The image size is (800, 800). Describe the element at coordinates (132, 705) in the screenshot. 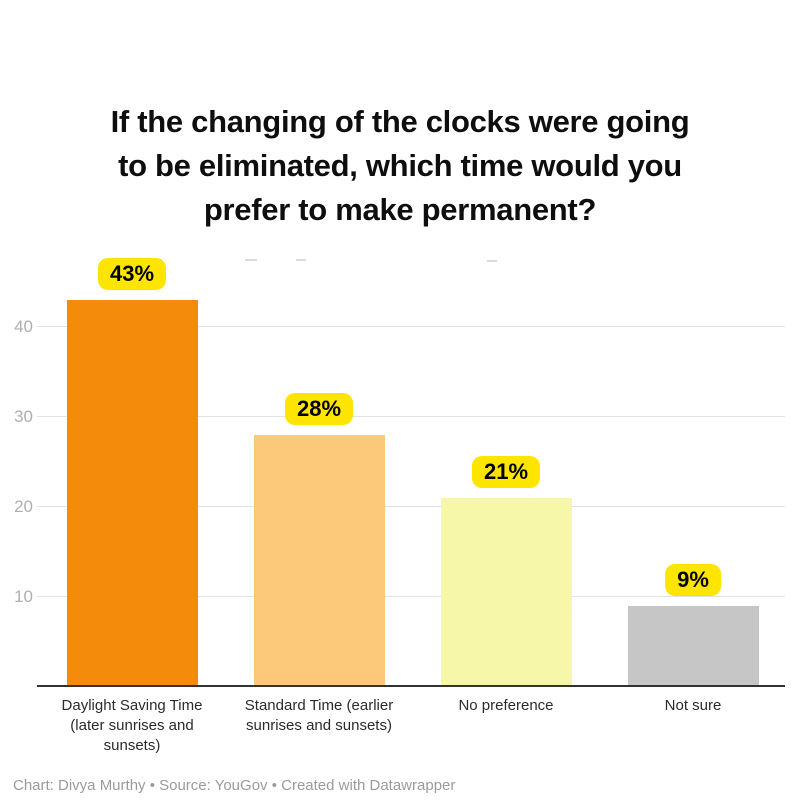

I see `category-label-line: Daylight Saving Time` at that location.